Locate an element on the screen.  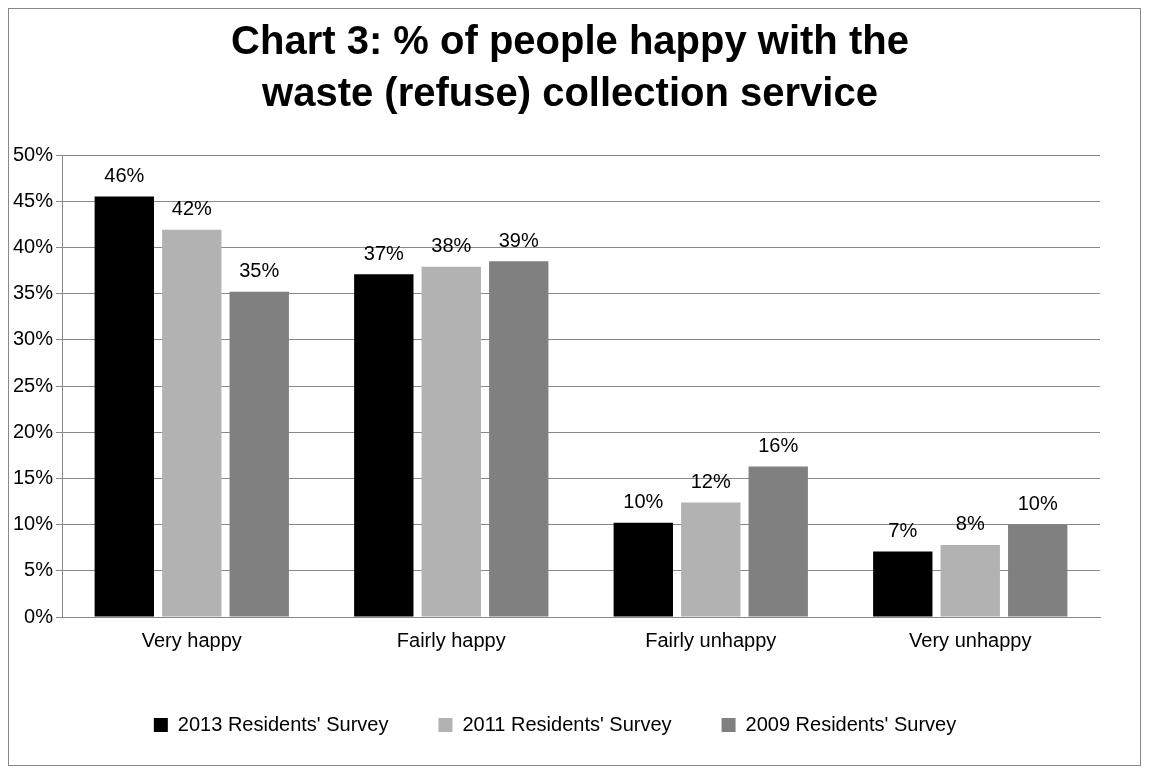
data-label: 12% is located at coordinates (710, 480).